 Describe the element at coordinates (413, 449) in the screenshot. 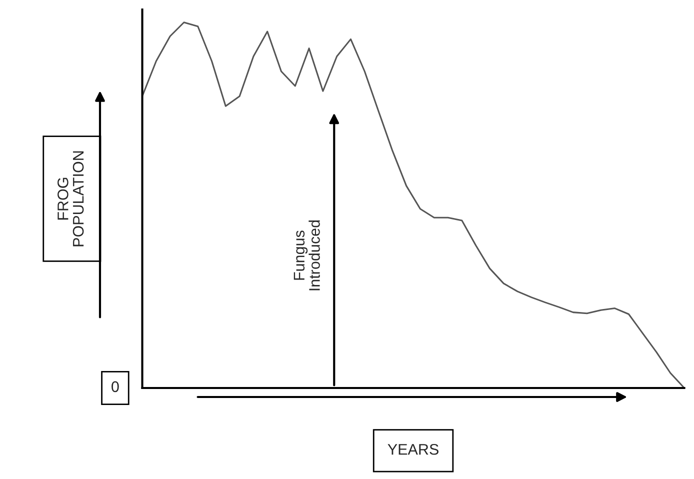

I see `x-axis-title: YEARS` at that location.